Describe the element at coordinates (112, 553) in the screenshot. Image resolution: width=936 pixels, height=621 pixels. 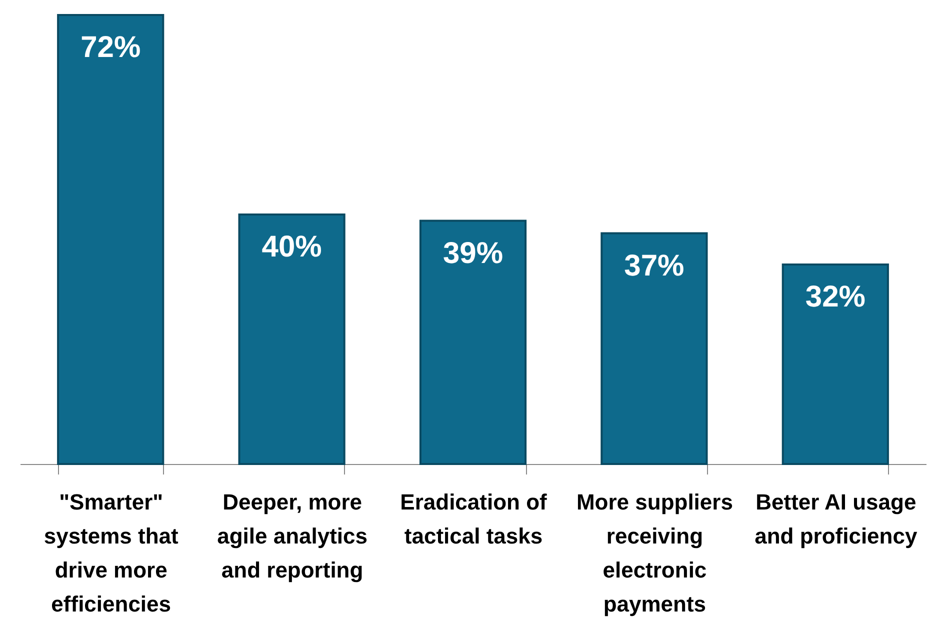
I see `x-tick-label: "Smarter" systems that drive more efficiencies` at that location.